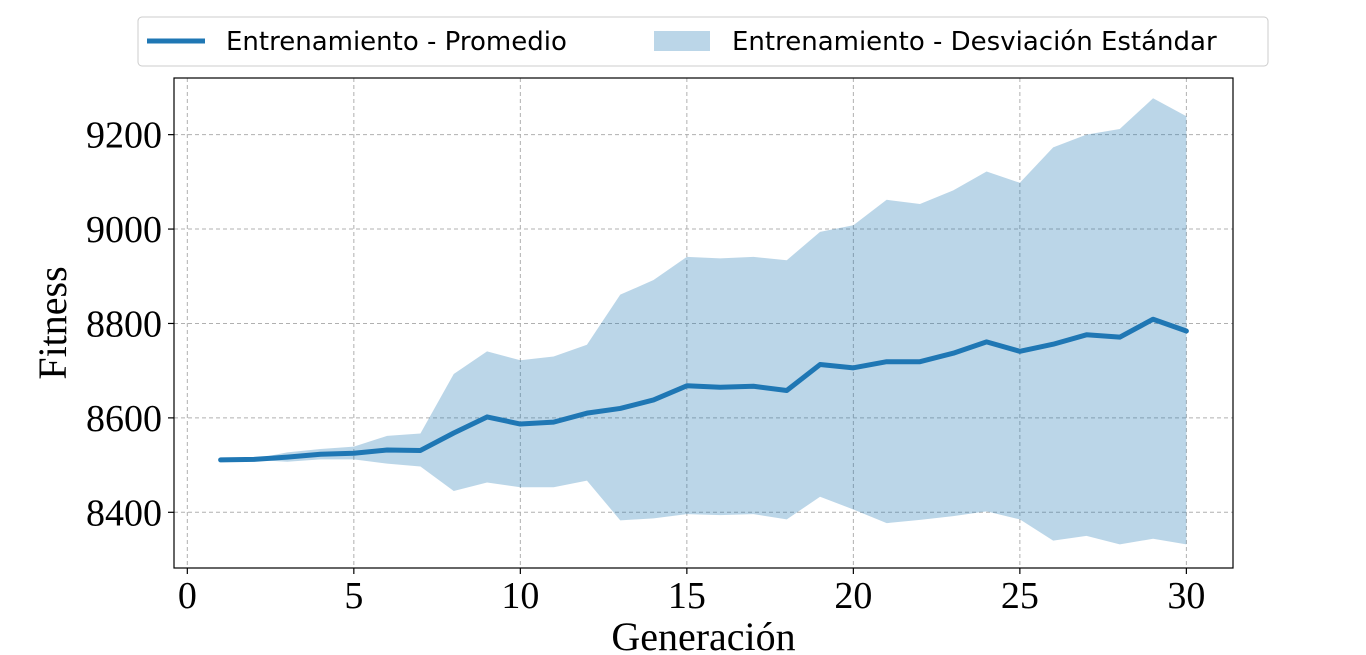  I want to click on y-axis-title: Fitness, so click(52, 322).